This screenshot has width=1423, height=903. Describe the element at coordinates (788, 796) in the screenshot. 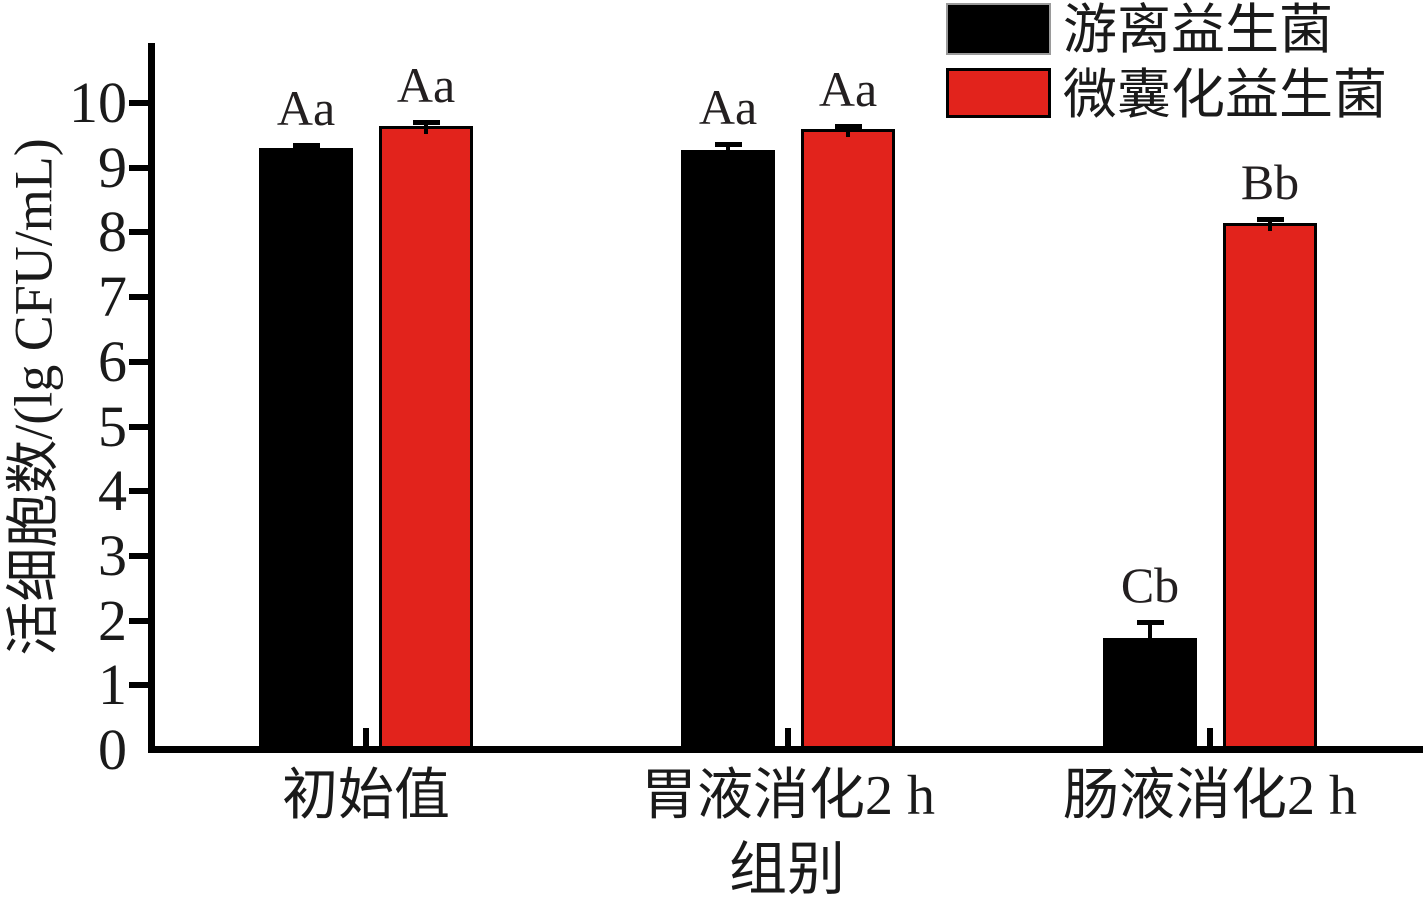

I see `x-category-label-group2: 胃液消化2 h` at that location.